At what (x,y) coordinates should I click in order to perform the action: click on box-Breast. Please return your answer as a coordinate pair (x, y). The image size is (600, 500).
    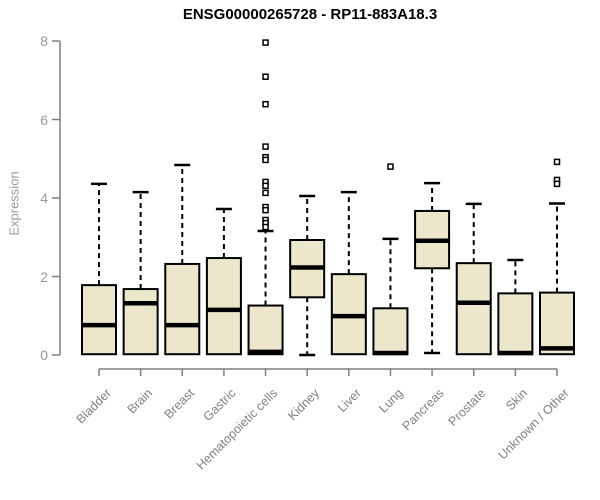
    Looking at the image, I should click on (182, 309).